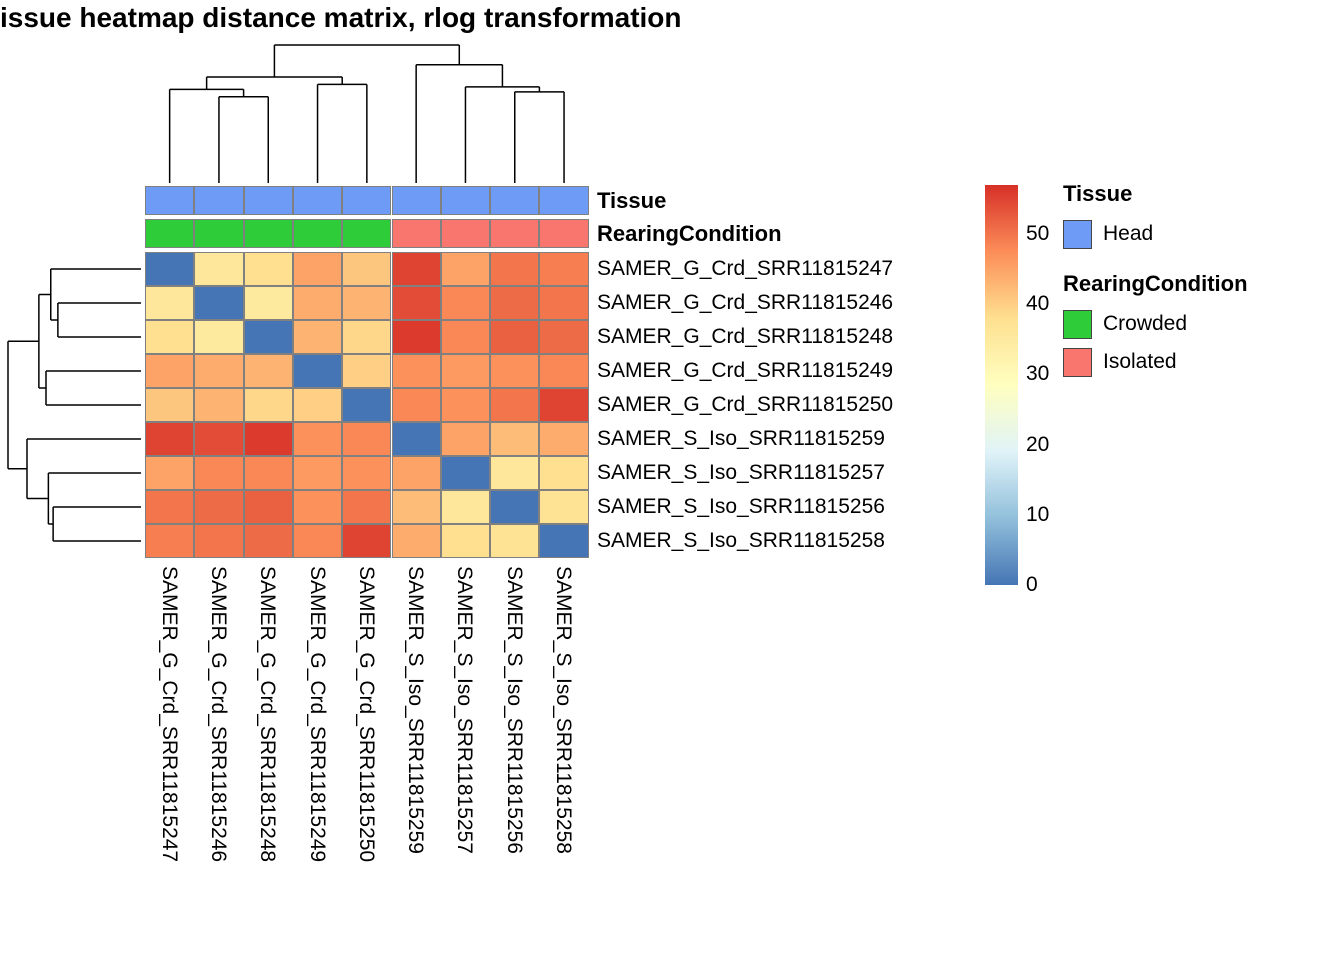 The width and height of the screenshot is (1344, 960). Describe the element at coordinates (1077, 324) in the screenshot. I see `crowded-color-swatch` at that location.